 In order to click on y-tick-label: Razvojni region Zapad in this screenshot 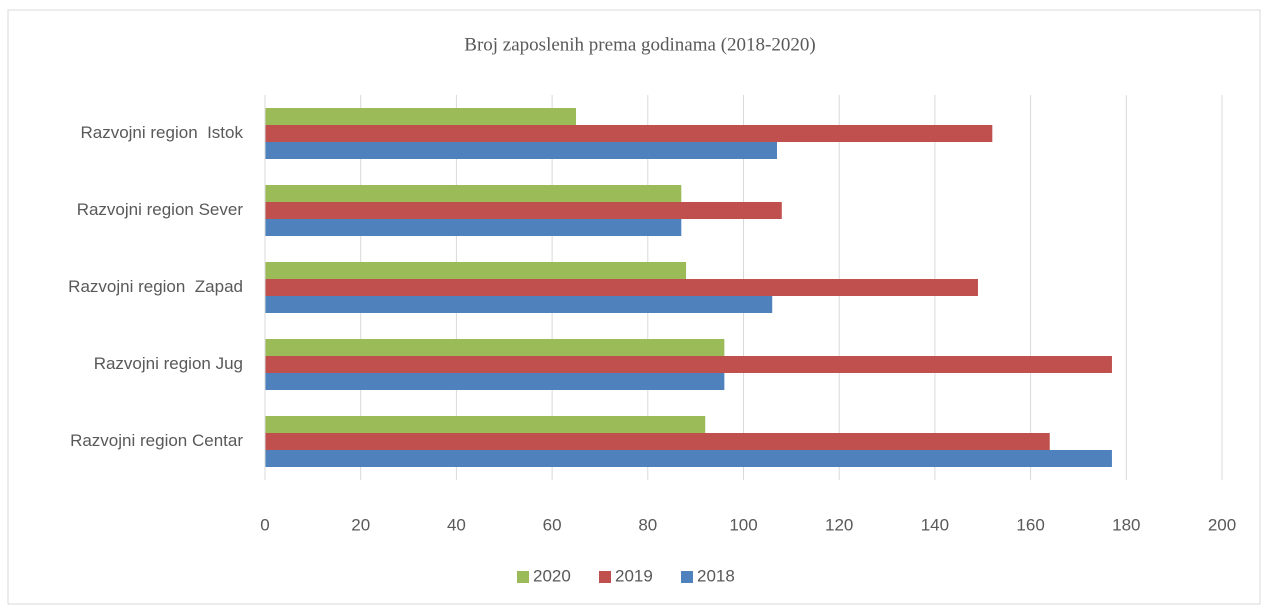, I will do `click(155, 286)`.